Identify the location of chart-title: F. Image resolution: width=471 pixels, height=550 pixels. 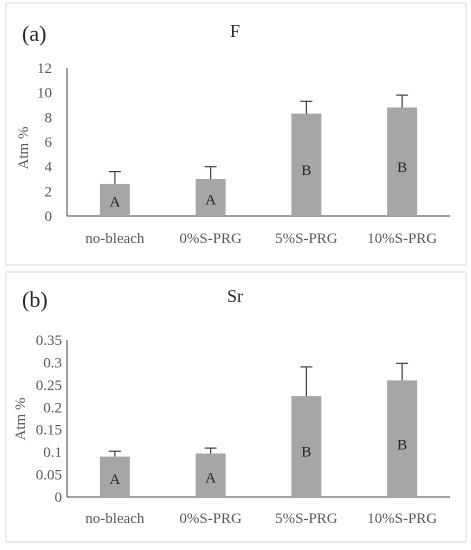
(235, 31).